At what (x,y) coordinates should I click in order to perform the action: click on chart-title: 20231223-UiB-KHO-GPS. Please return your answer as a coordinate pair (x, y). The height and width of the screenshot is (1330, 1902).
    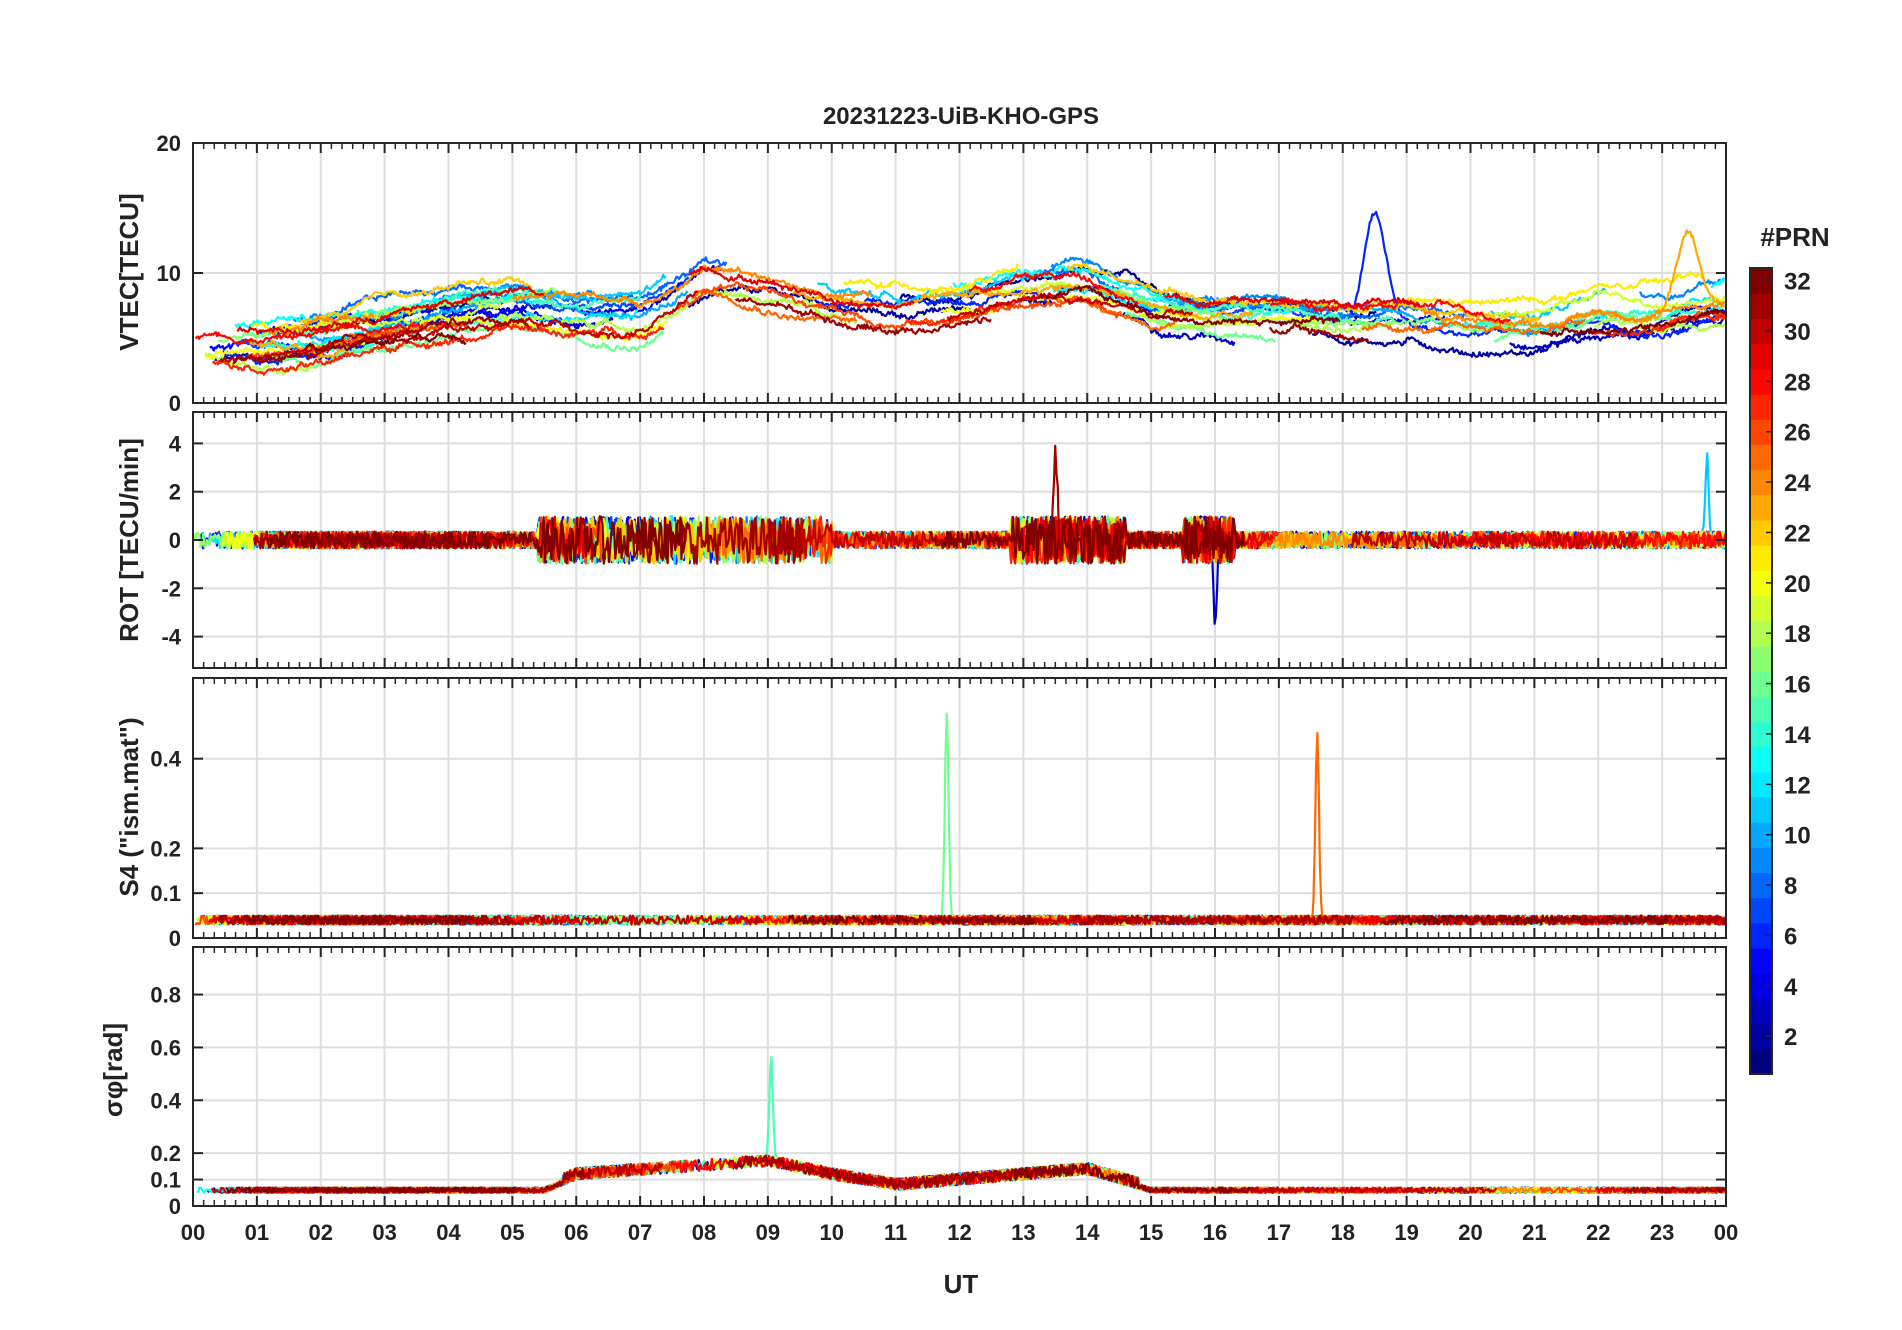
    Looking at the image, I should click on (961, 116).